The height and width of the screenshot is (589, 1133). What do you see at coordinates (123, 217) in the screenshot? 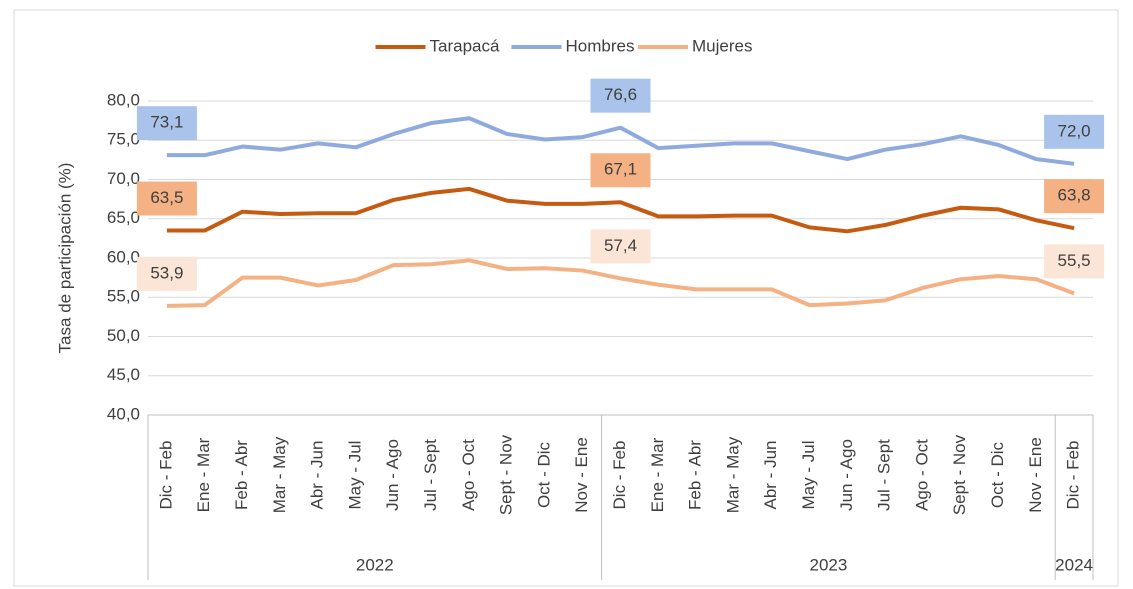
I see `y-tick-label: 65,0` at bounding box center [123, 217].